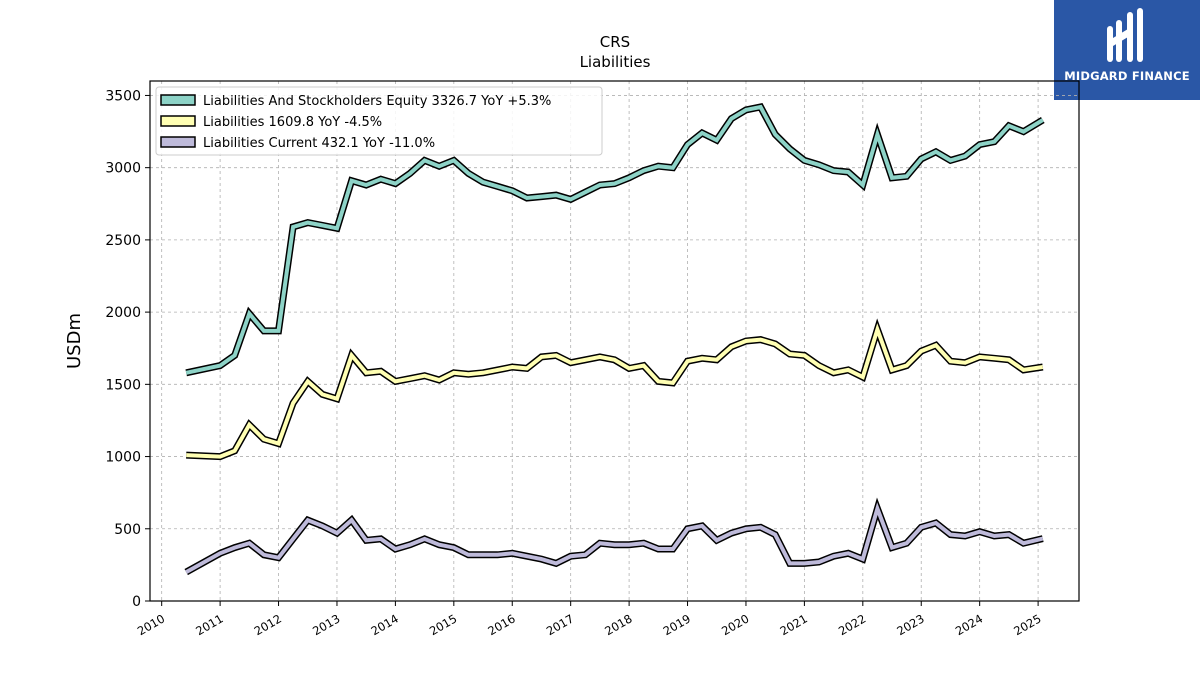 This screenshot has width=1200, height=675. I want to click on x-tick-label: 2018, so click(618, 624).